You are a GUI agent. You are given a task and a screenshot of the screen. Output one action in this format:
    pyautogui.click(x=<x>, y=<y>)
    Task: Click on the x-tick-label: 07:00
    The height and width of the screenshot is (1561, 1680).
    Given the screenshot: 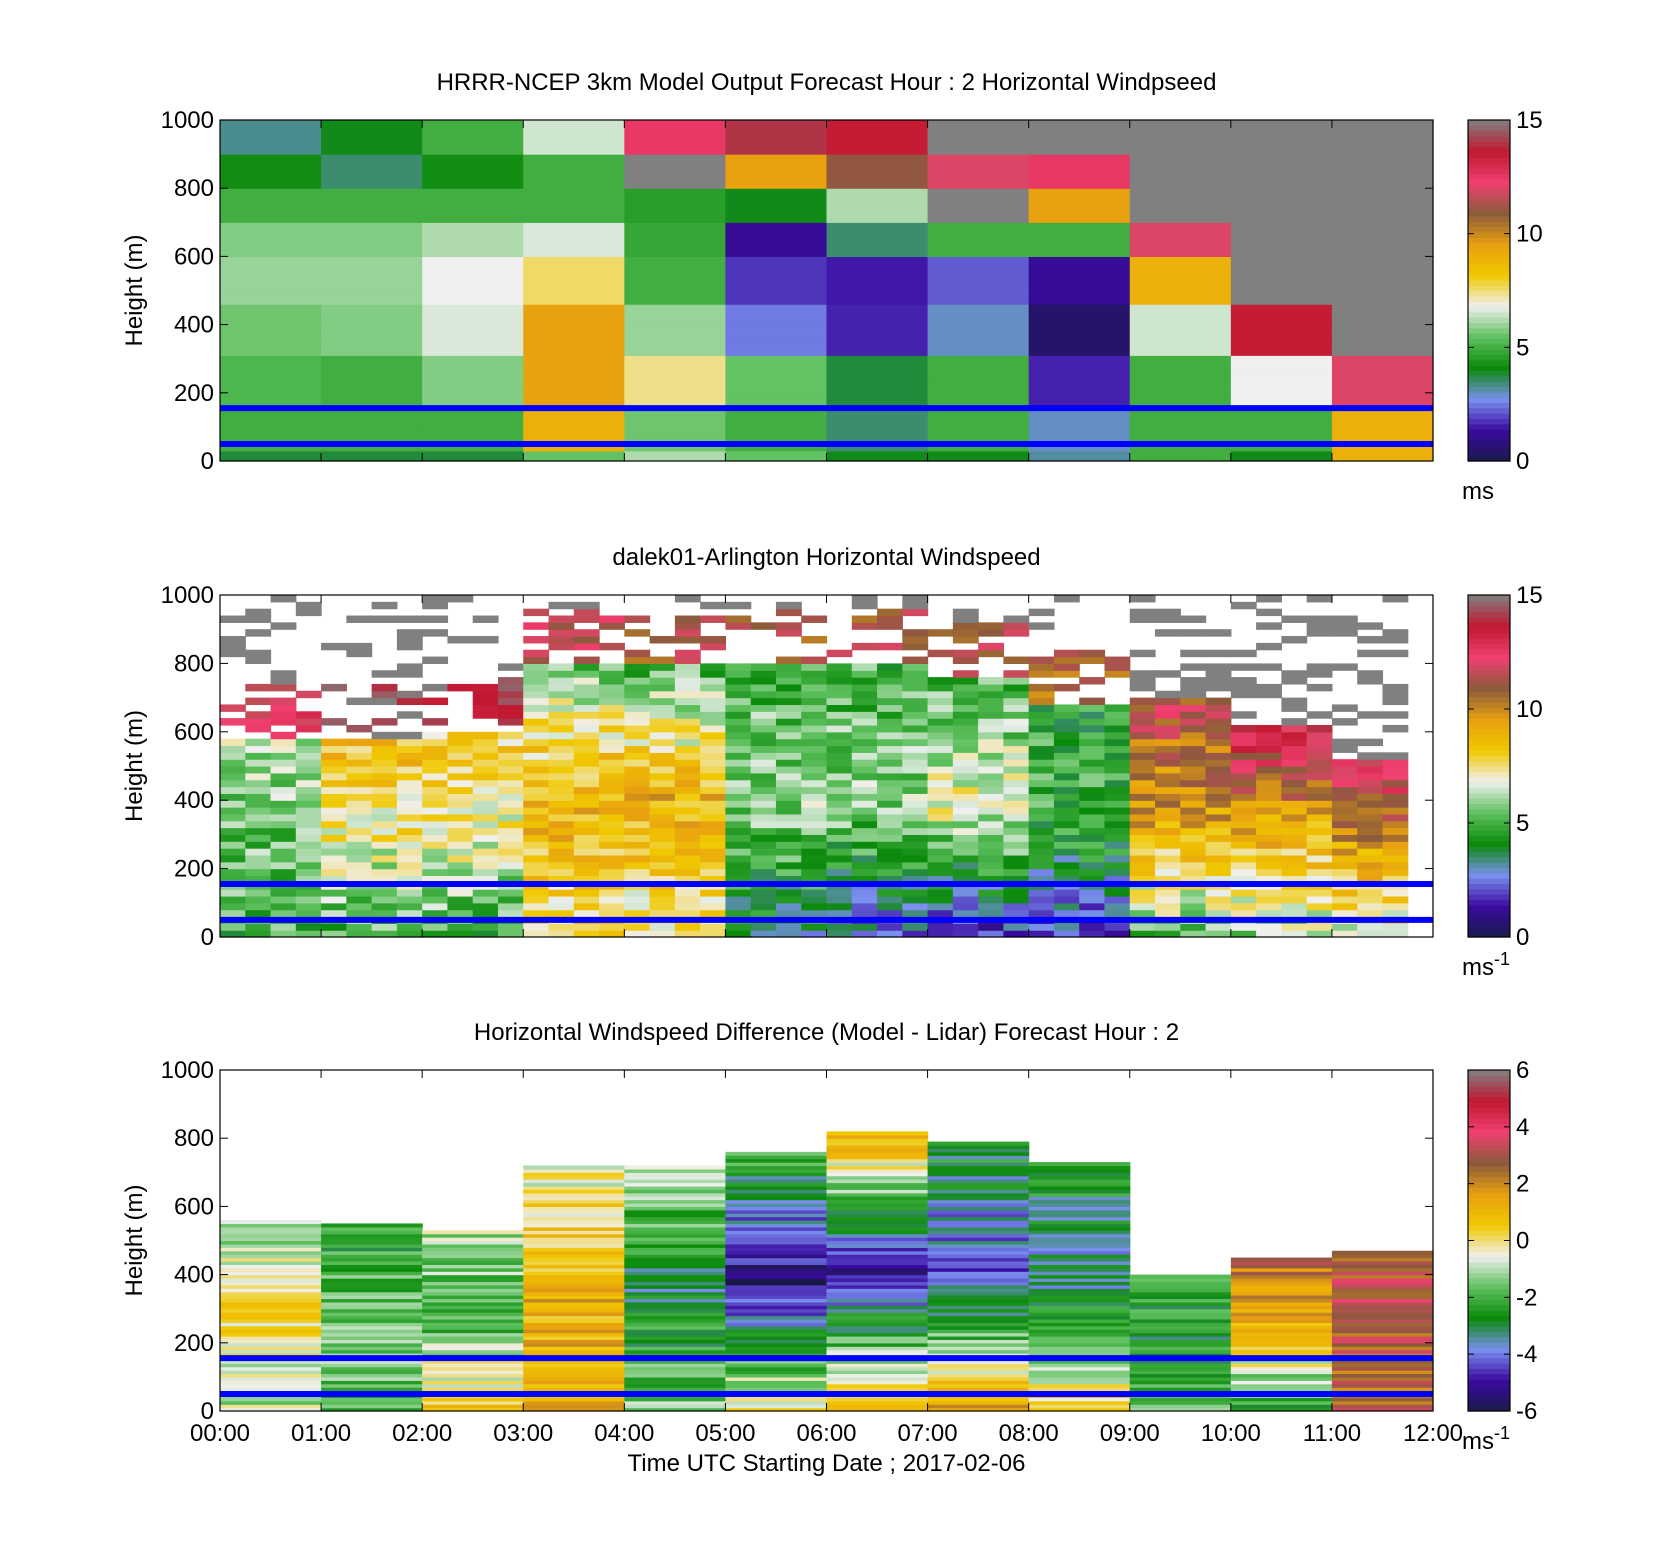 What is the action you would take?
    pyautogui.click(x=928, y=1433)
    